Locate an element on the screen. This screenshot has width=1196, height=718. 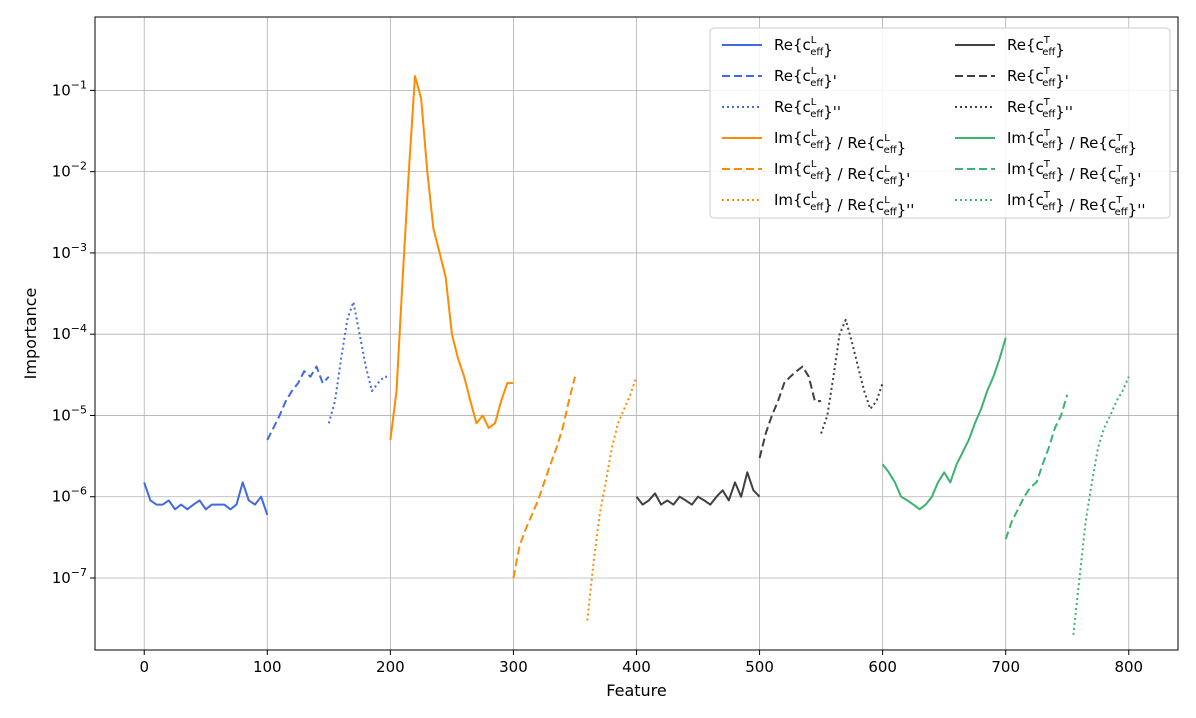
series-line-s5 is located at coordinates (544, 477).